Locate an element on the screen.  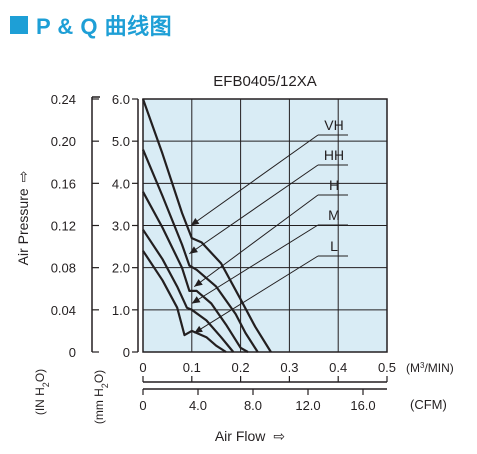
y-tick-mm: 1.0 is located at coordinates (121, 310).